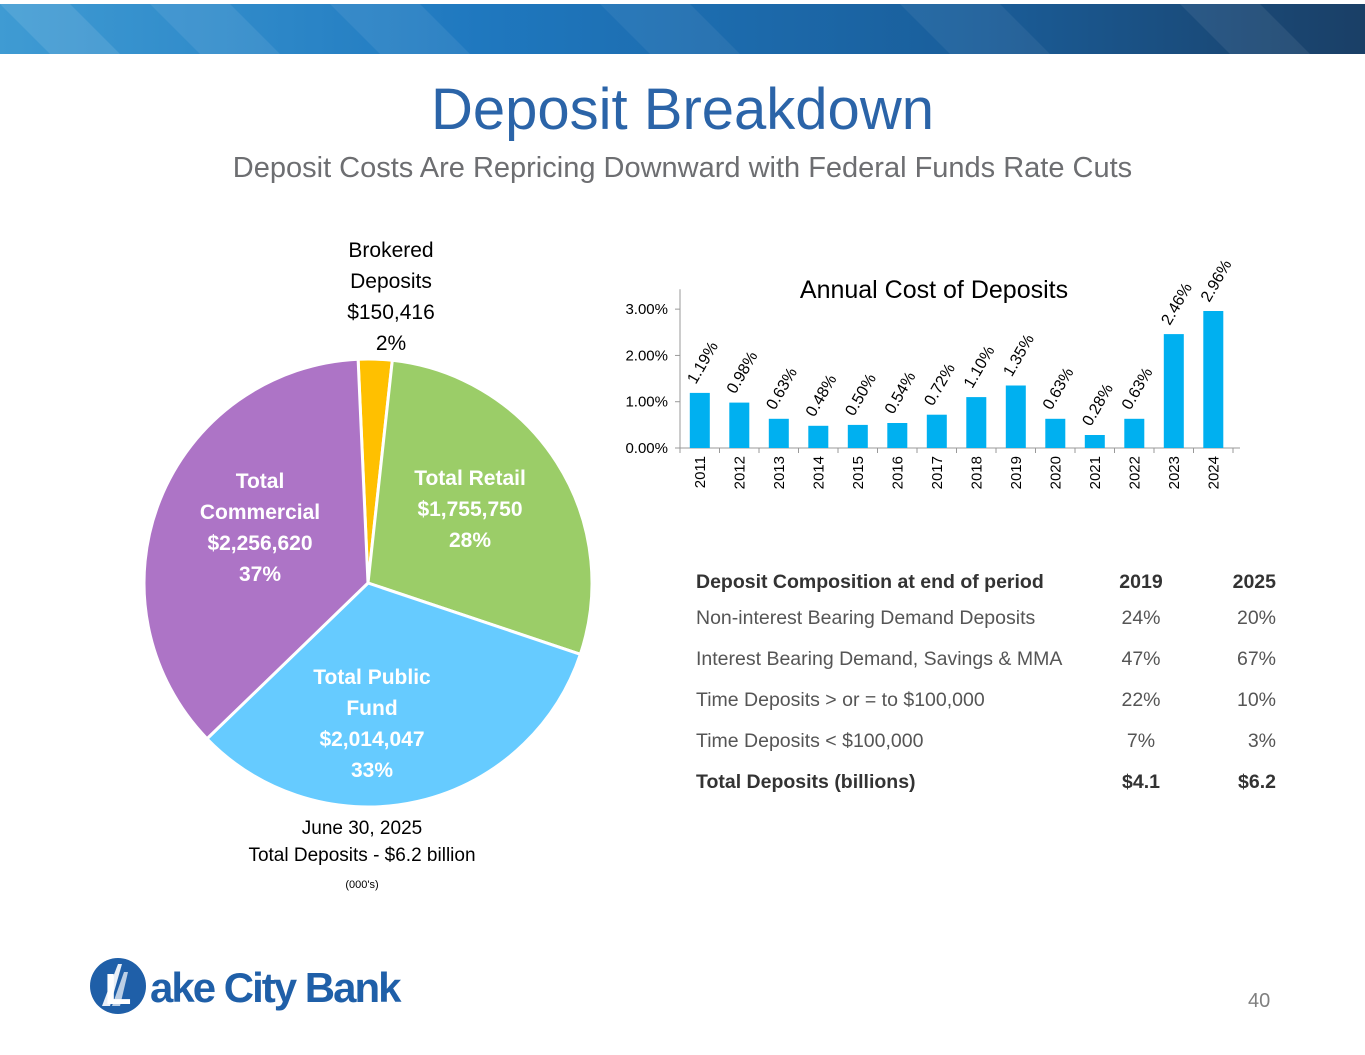  Describe the element at coordinates (260, 481) in the screenshot. I see `pie-label-total-commercial-line: Total` at that location.